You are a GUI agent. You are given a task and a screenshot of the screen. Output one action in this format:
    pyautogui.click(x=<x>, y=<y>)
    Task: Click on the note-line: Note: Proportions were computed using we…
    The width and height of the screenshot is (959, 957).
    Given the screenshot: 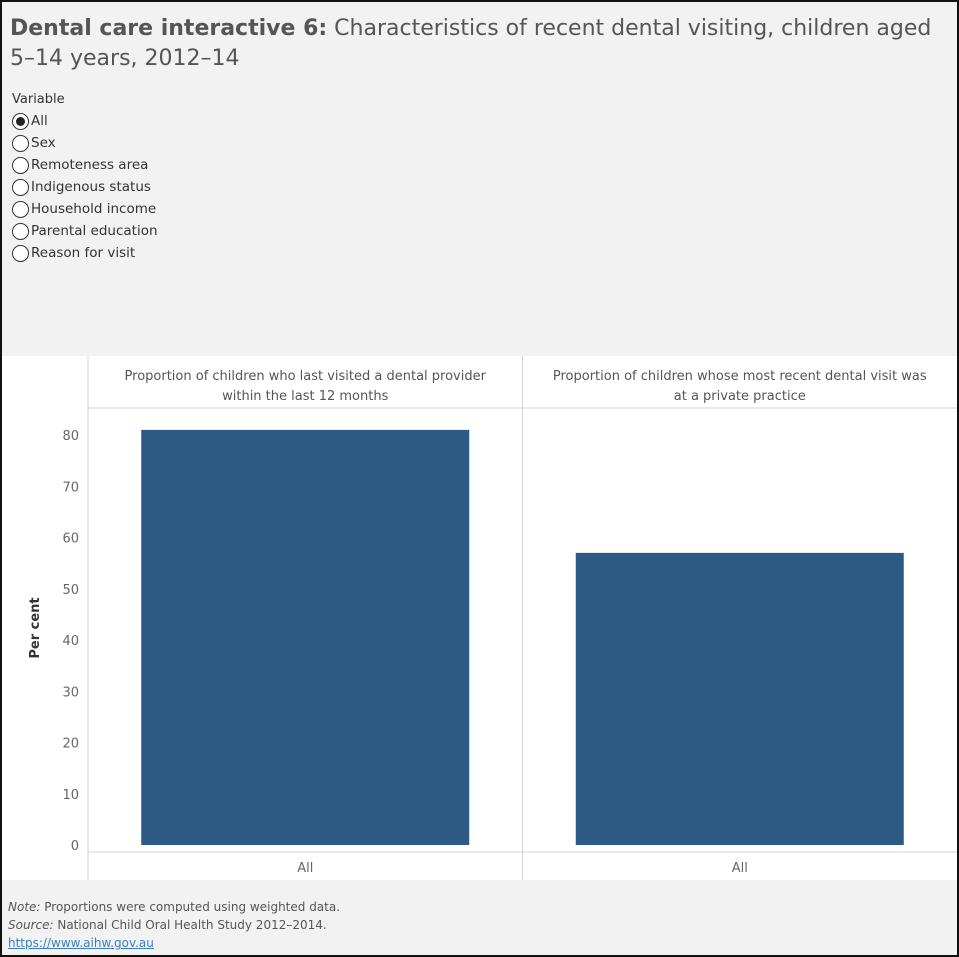 What is the action you would take?
    pyautogui.click(x=174, y=907)
    